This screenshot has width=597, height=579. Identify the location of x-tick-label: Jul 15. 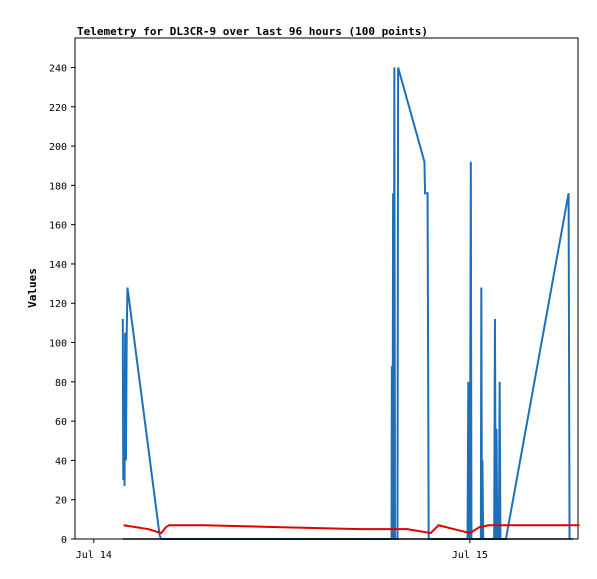
(470, 555).